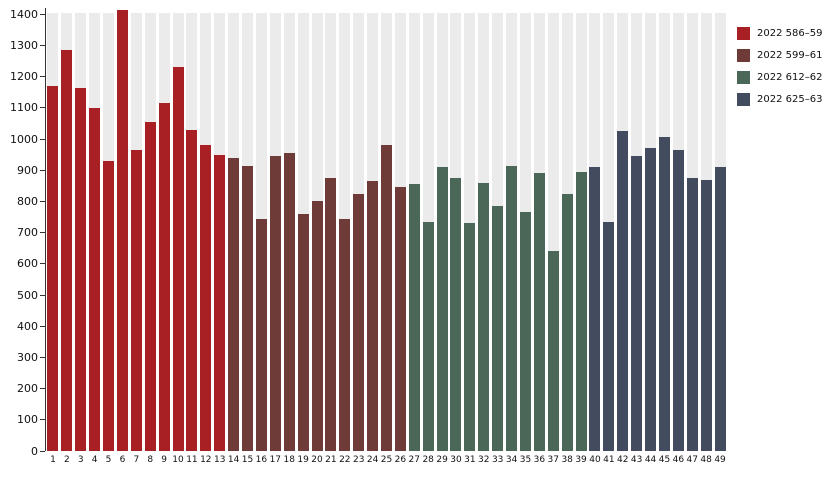 The height and width of the screenshot is (500, 822). Describe the element at coordinates (678, 460) in the screenshot. I see `x-tick-label: 46` at that location.